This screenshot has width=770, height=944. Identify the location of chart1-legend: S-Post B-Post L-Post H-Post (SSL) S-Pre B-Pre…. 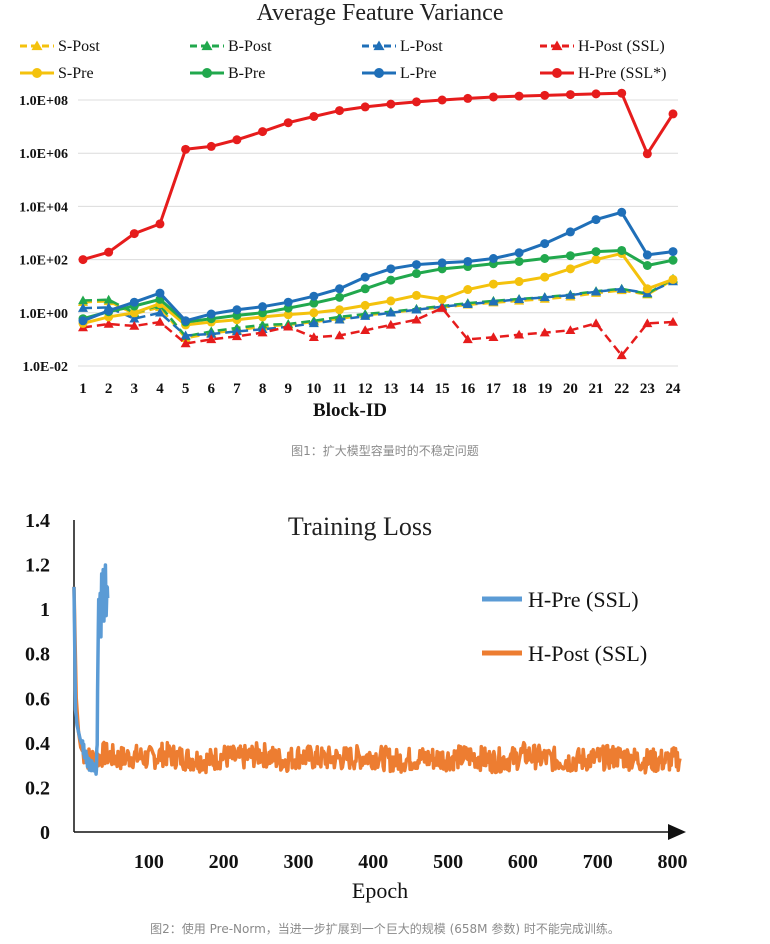
(343, 60).